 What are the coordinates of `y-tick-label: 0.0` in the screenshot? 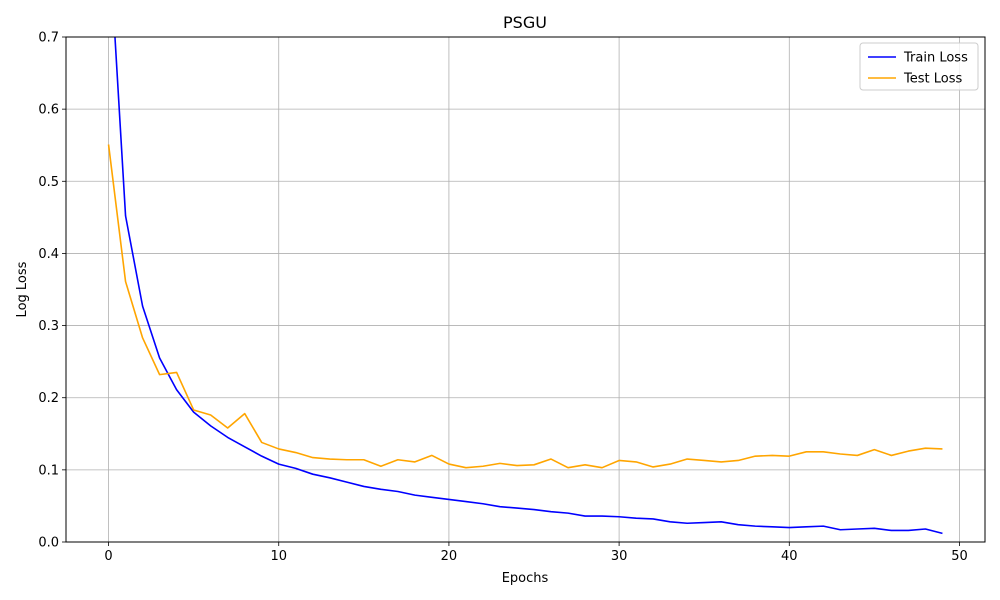 It's located at (48, 543).